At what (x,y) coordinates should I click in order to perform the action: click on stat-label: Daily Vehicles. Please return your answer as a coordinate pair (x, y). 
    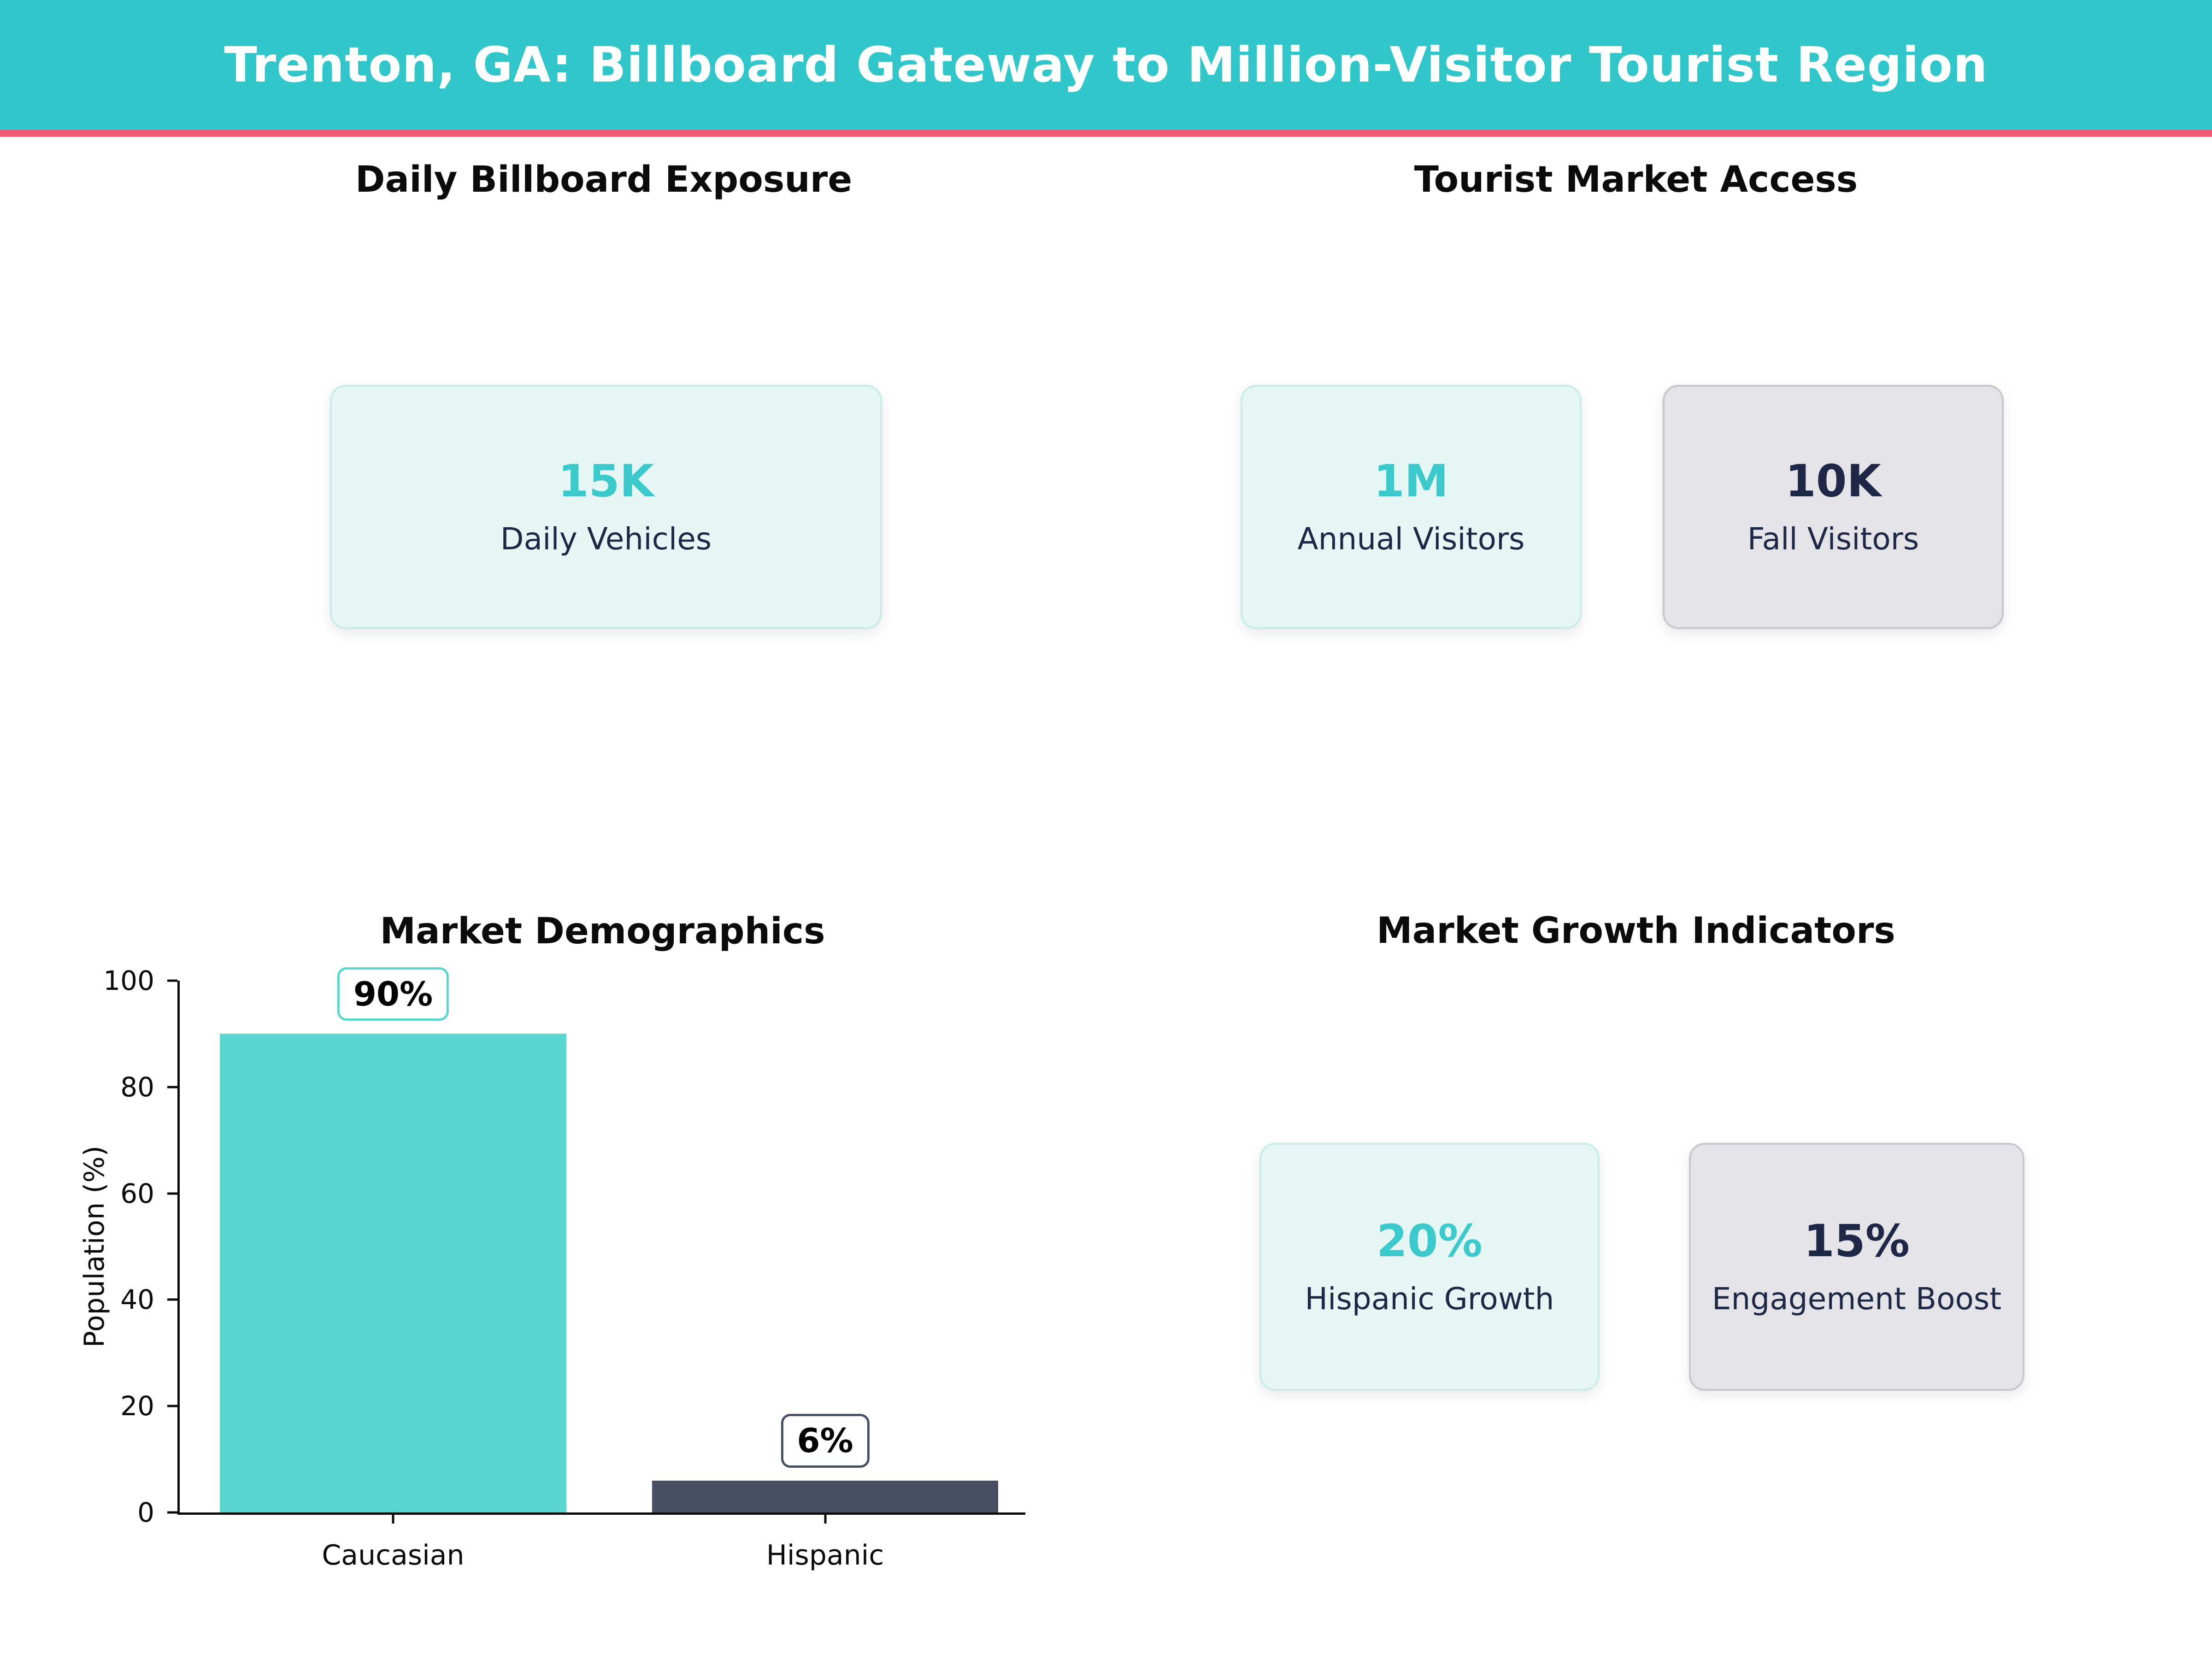
    Looking at the image, I should click on (606, 539).